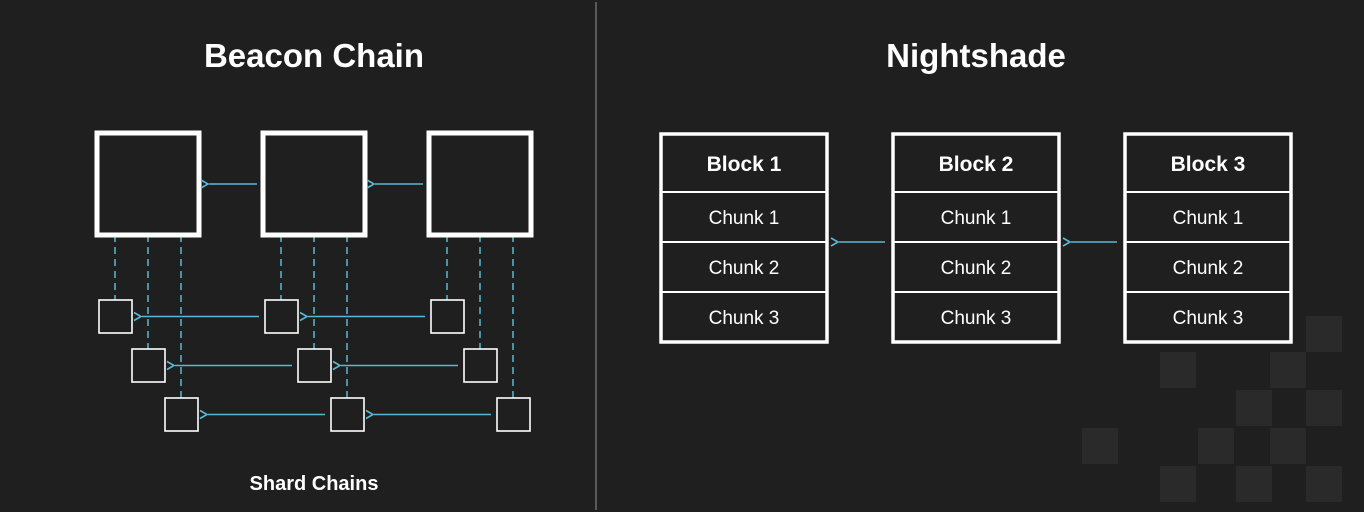 This screenshot has width=1364, height=512. What do you see at coordinates (115, 316) in the screenshot?
I see `shard-block-r1-b1` at bounding box center [115, 316].